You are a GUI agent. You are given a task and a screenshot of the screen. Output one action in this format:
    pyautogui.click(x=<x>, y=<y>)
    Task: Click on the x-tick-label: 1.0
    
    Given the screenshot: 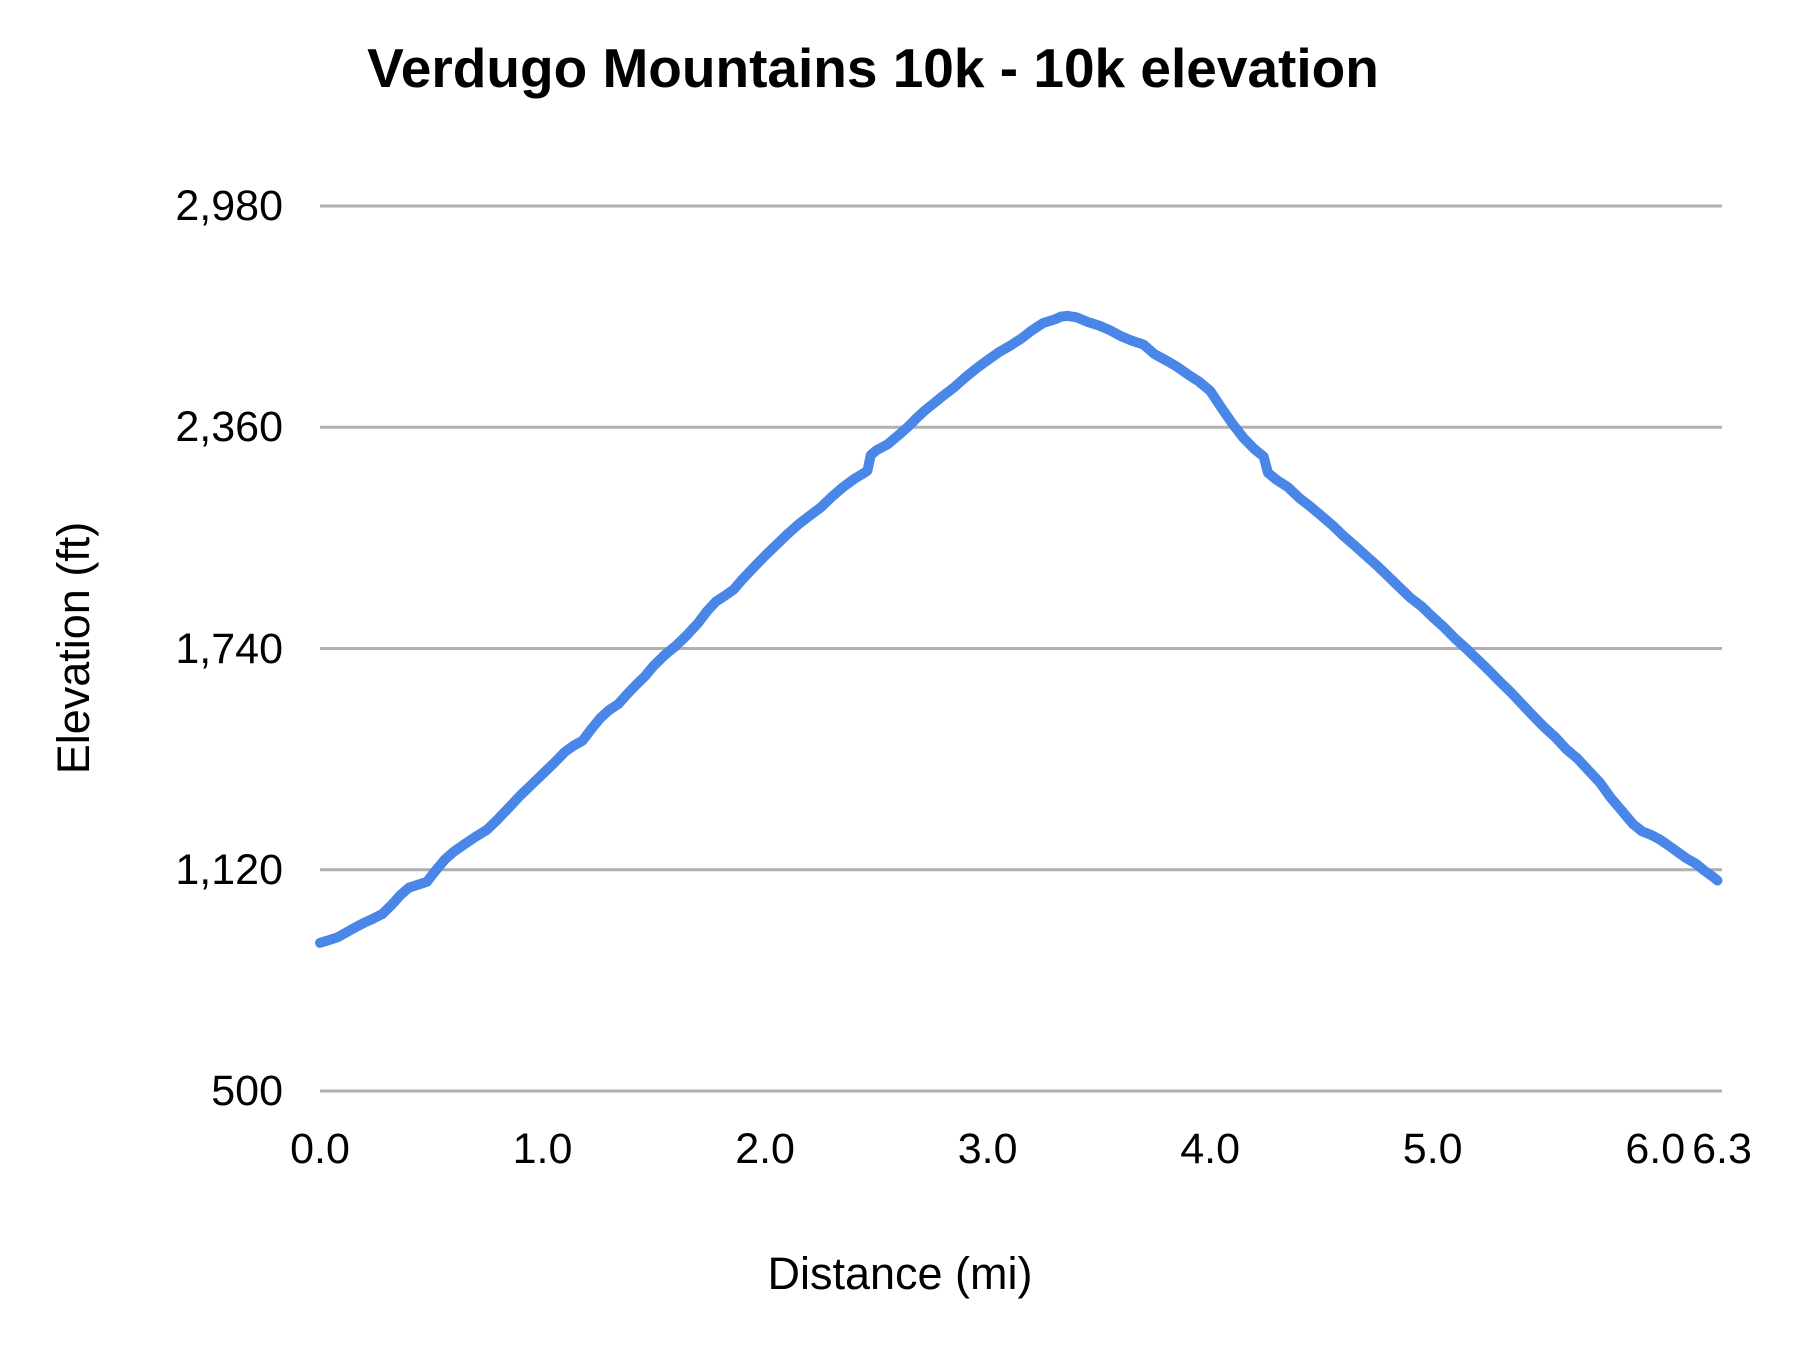 What is the action you would take?
    pyautogui.click(x=542, y=1149)
    